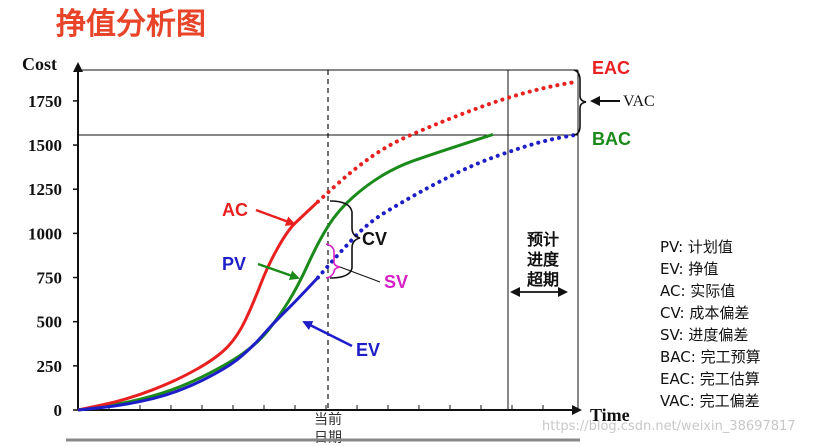  I want to click on legend-item: EAC: 完工估算, so click(710, 379).